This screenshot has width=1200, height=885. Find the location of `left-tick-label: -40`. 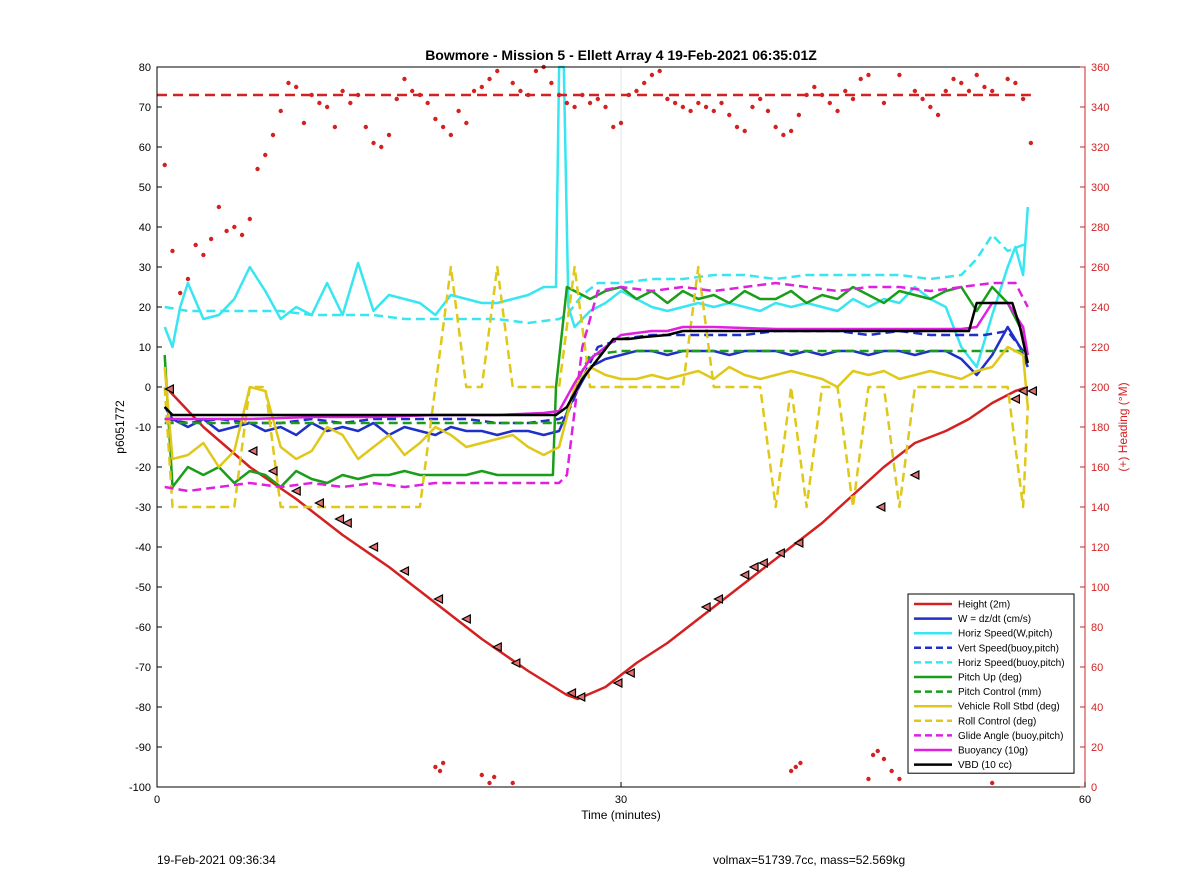

left-tick-label: -40 is located at coordinates (143, 548).